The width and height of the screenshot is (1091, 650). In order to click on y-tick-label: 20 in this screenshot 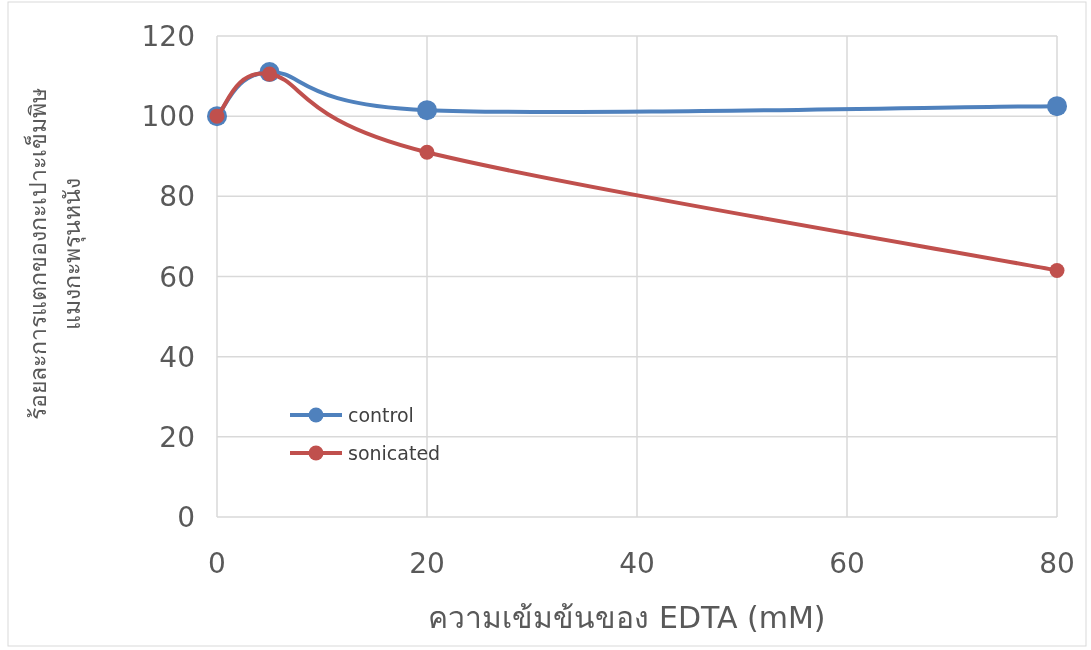, I will do `click(177, 437)`.